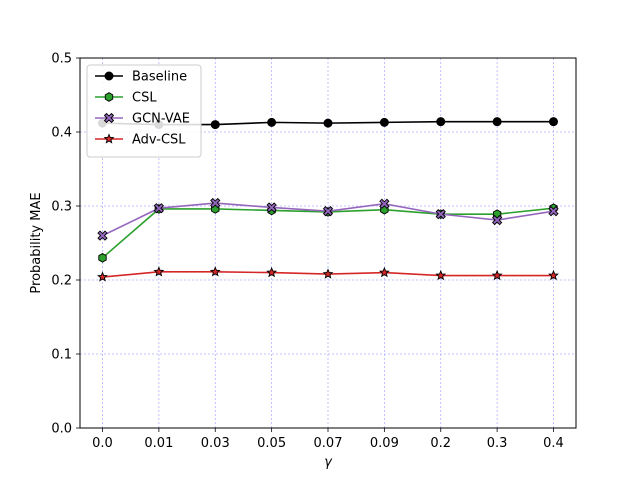 The width and height of the screenshot is (640, 480). Describe the element at coordinates (159, 77) in the screenshot. I see `legend-label: Baseline` at that location.